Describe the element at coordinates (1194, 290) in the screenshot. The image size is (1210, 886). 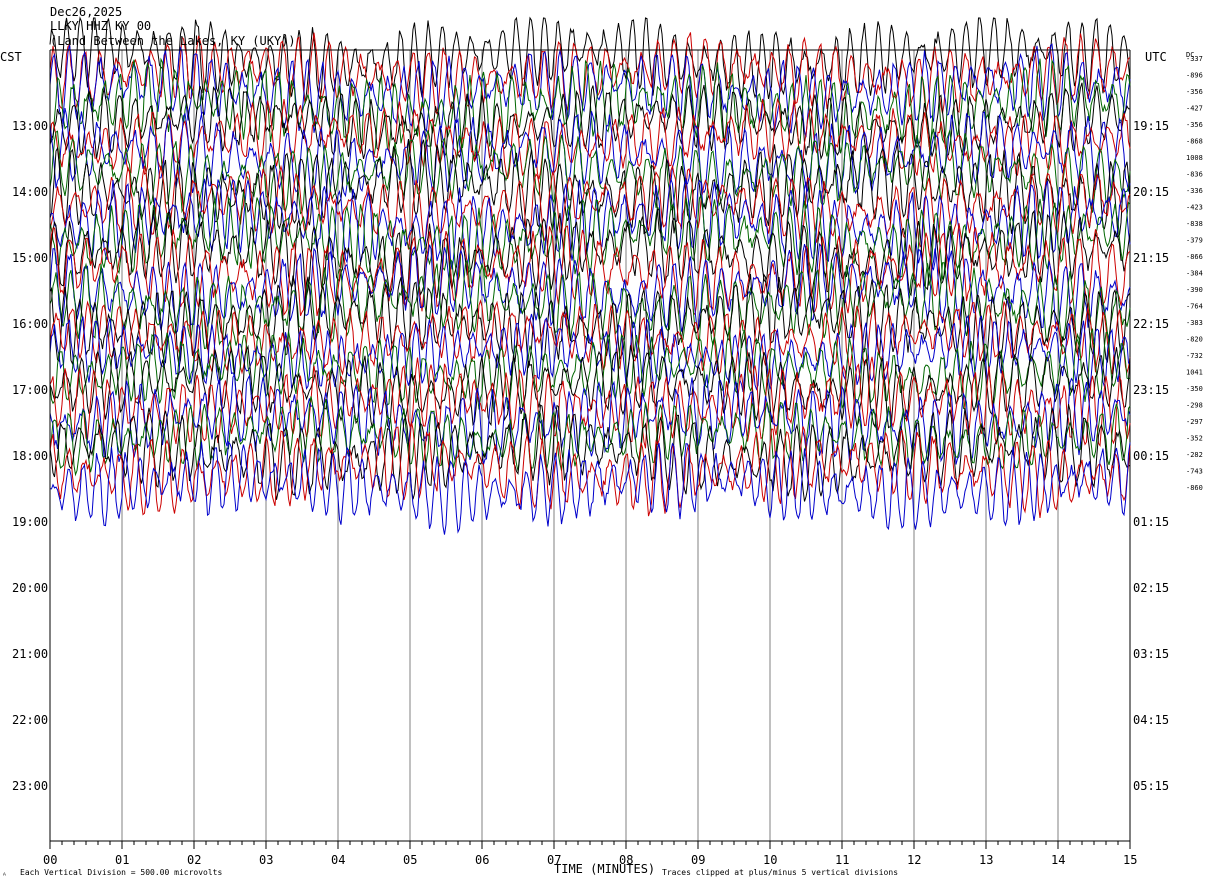
I see `dc-offset-label: -390` at that location.